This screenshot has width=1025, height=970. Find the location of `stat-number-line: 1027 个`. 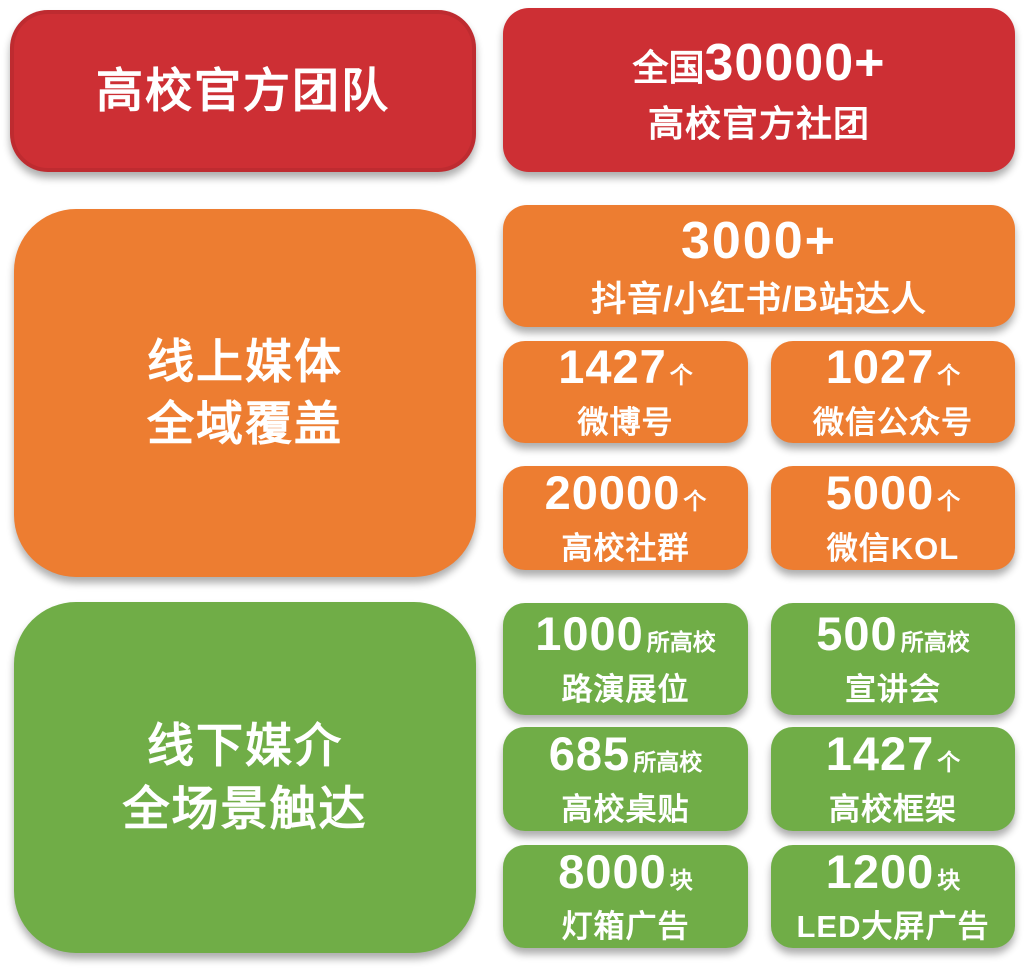

stat-number-line: 1027 个 is located at coordinates (893, 367).